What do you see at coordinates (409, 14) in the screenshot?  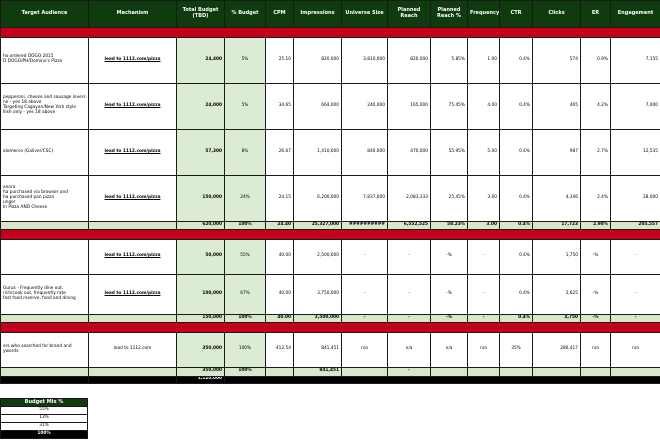 I see `header-planned-reach: Planned Reach` at bounding box center [409, 14].